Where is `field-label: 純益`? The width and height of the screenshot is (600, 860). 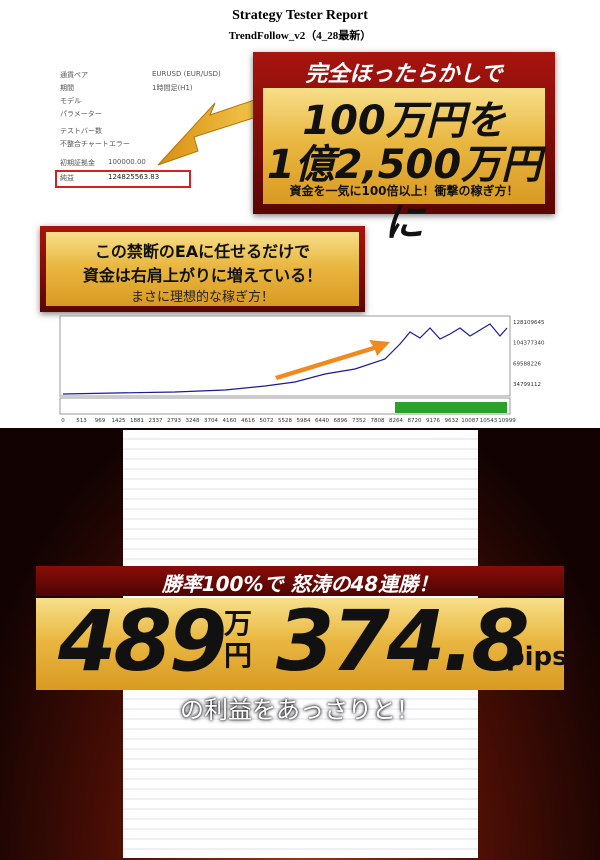
field-label: 純益 is located at coordinates (67, 178).